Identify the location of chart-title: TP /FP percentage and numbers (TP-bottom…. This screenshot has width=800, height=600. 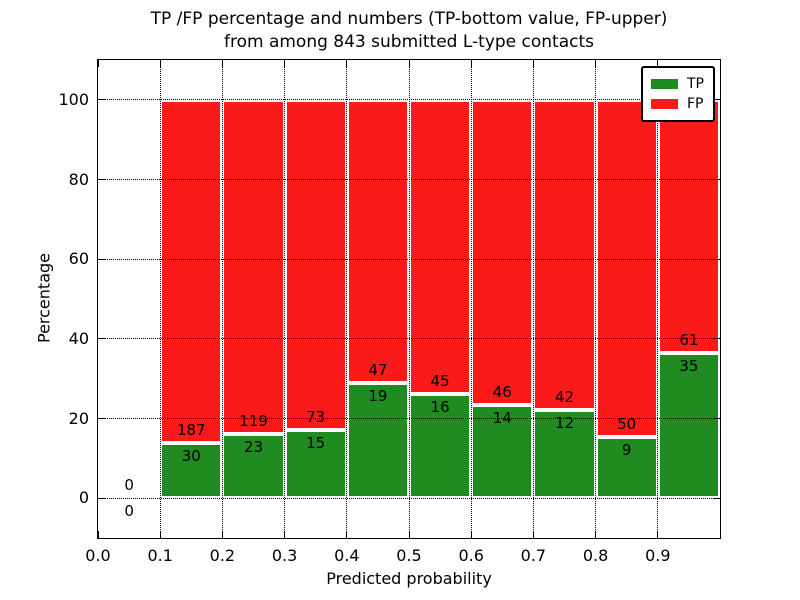
(409, 31).